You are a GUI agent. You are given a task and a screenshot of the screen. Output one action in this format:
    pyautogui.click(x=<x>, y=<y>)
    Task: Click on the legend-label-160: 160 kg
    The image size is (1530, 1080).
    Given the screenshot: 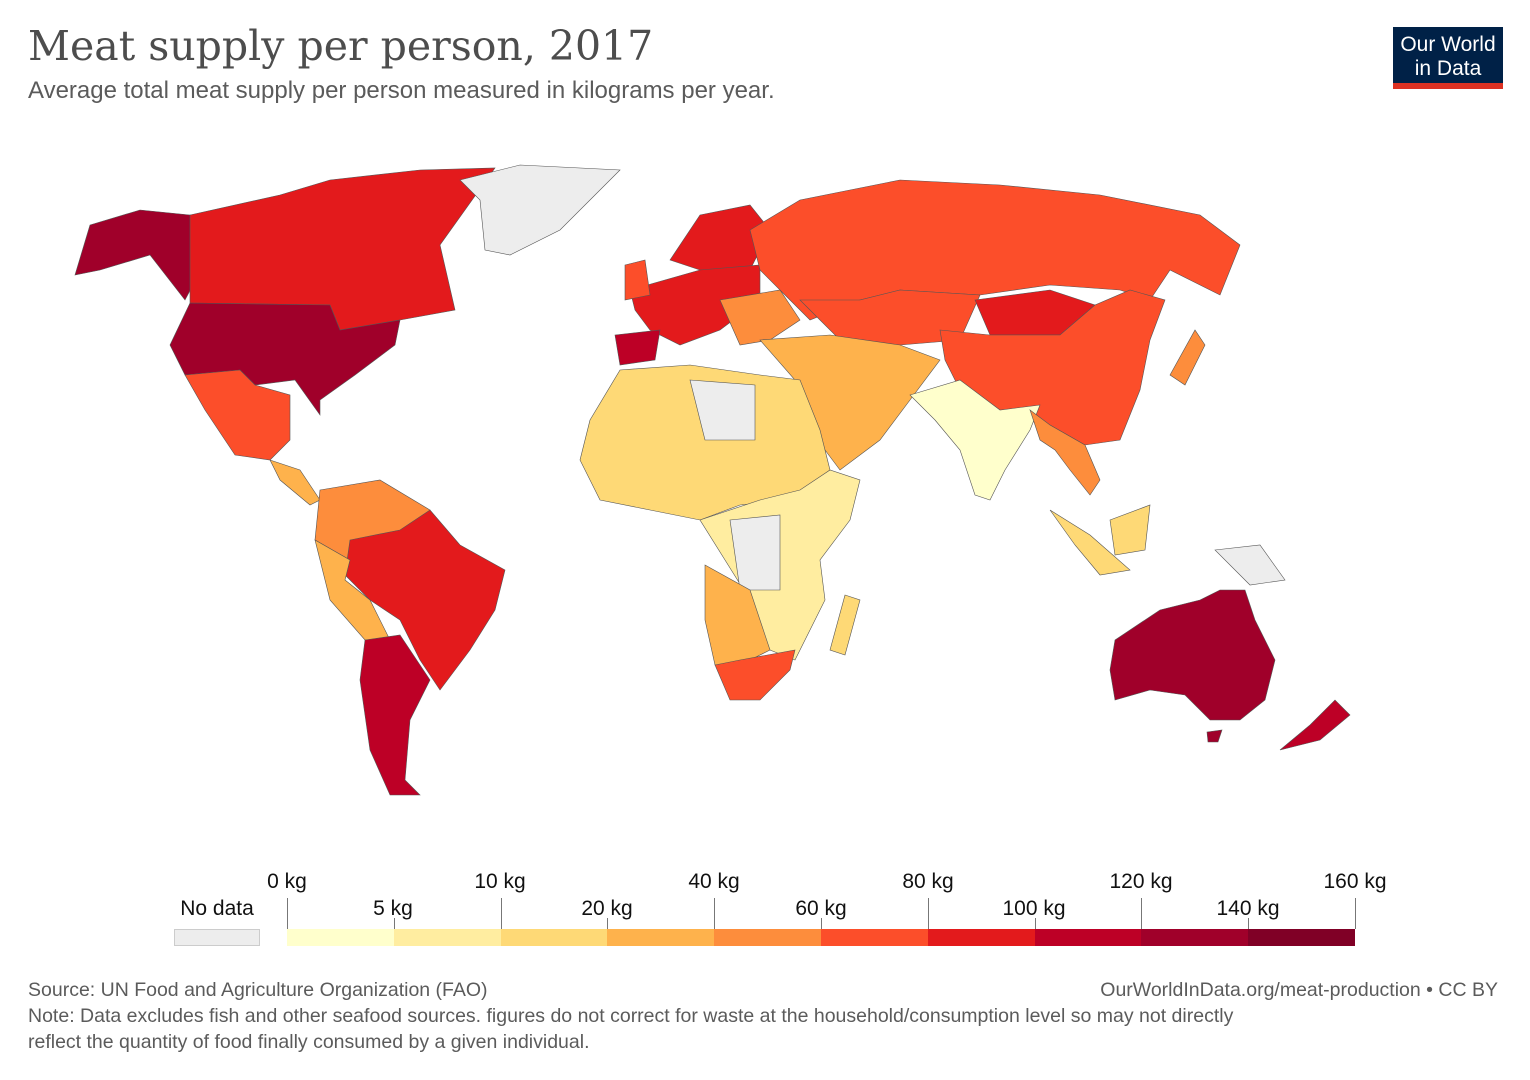 What is the action you would take?
    pyautogui.click(x=1355, y=881)
    